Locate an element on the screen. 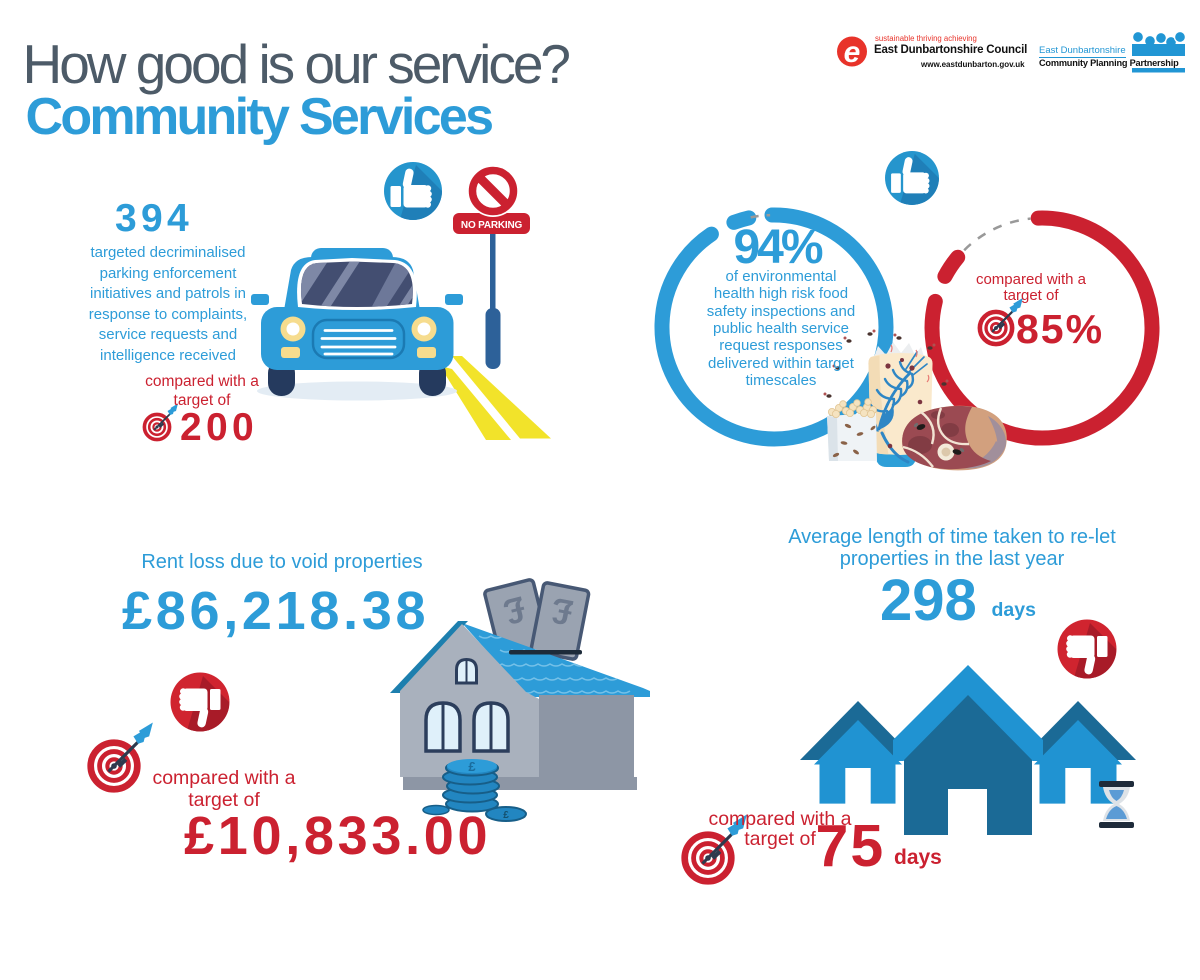 This screenshot has height=980, width=1200. svg-text: NO PARKING is located at coordinates (492, 225).